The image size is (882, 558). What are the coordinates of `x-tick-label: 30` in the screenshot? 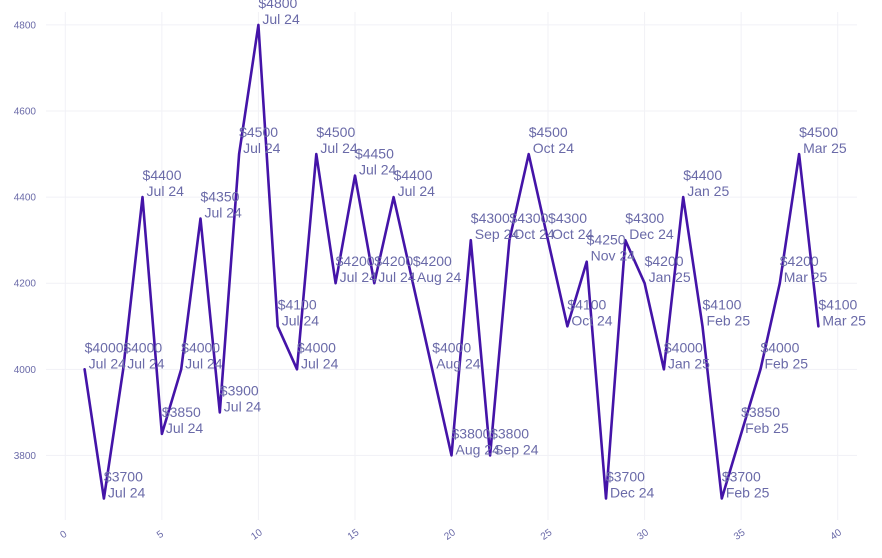 It's located at (643, 535).